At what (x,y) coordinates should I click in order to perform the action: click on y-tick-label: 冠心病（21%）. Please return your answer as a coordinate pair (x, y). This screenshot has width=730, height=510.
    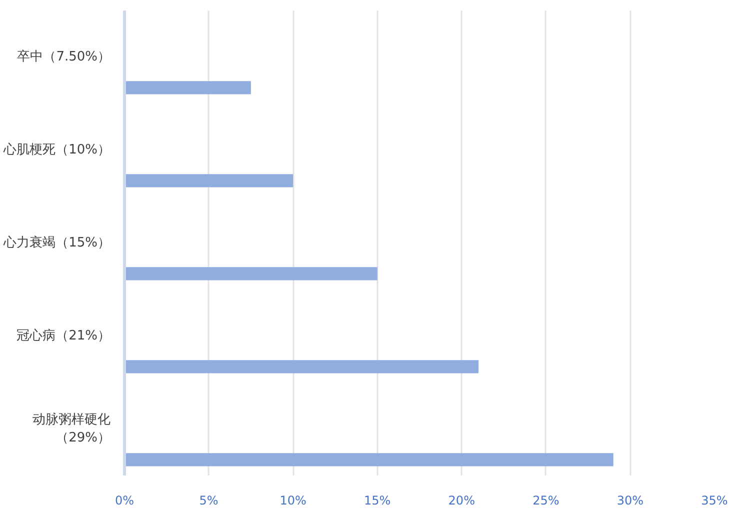
    Looking at the image, I should click on (63, 336).